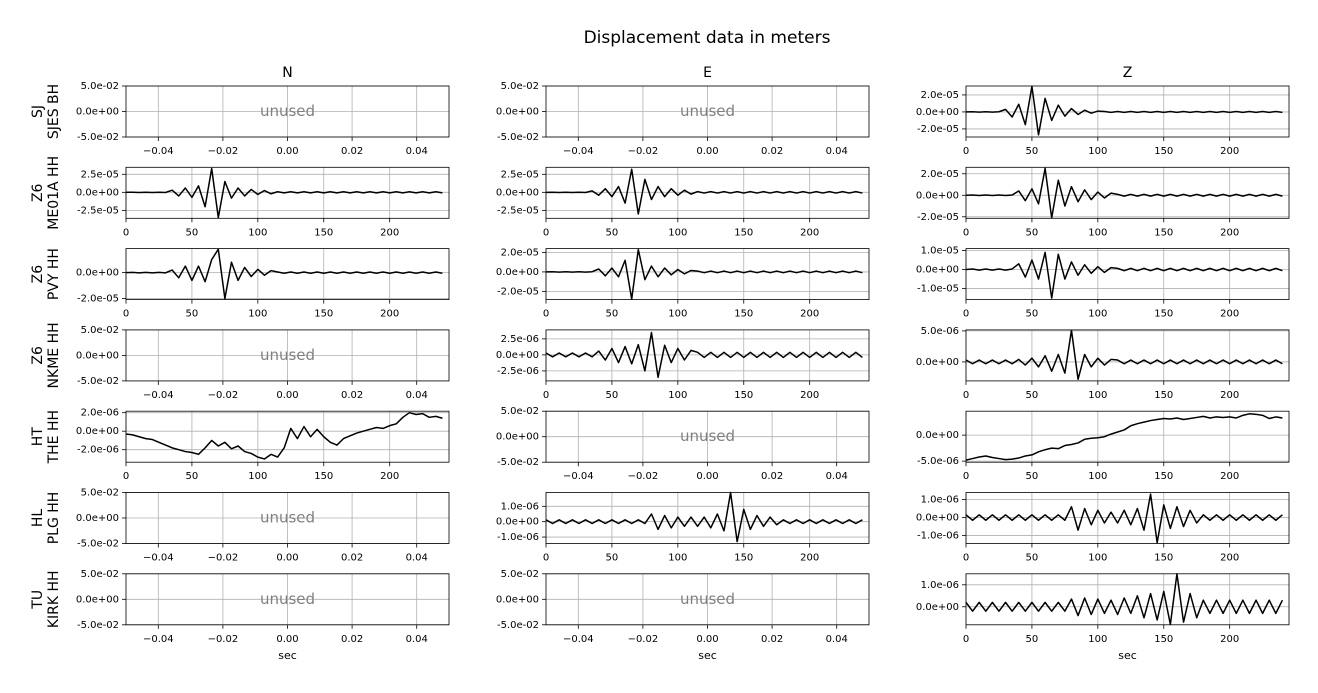 This screenshot has width=1318, height=693. Describe the element at coordinates (38, 111) in the screenshot. I see `row-network: SJ` at that location.